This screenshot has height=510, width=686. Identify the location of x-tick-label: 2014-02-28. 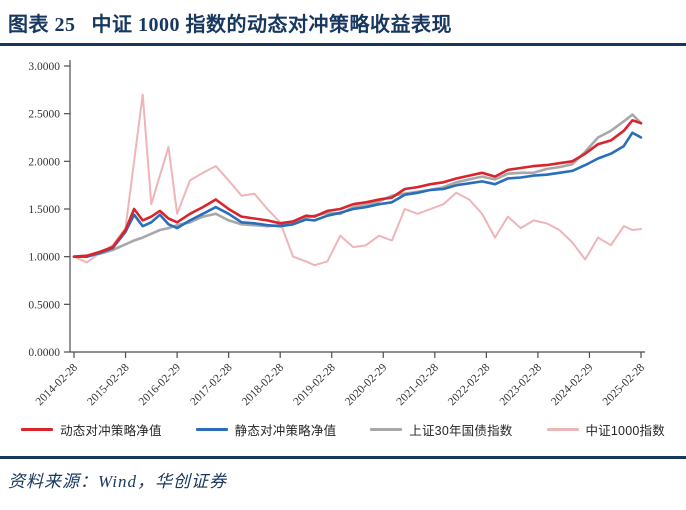
(57, 384).